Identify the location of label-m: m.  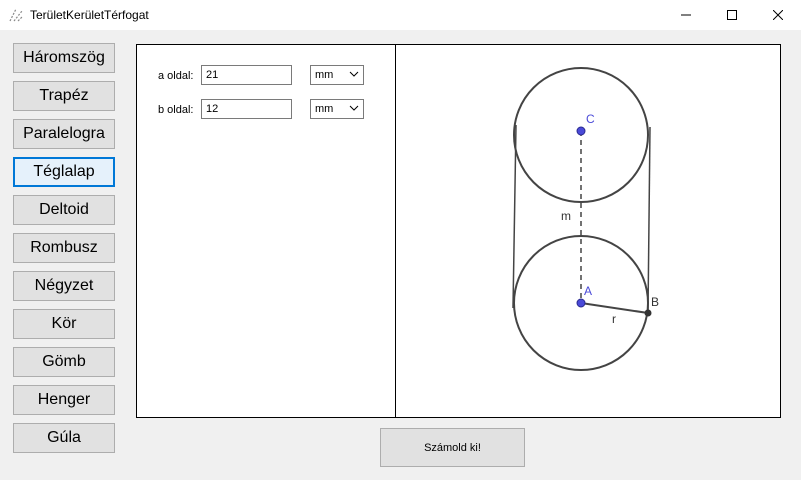
(566, 216).